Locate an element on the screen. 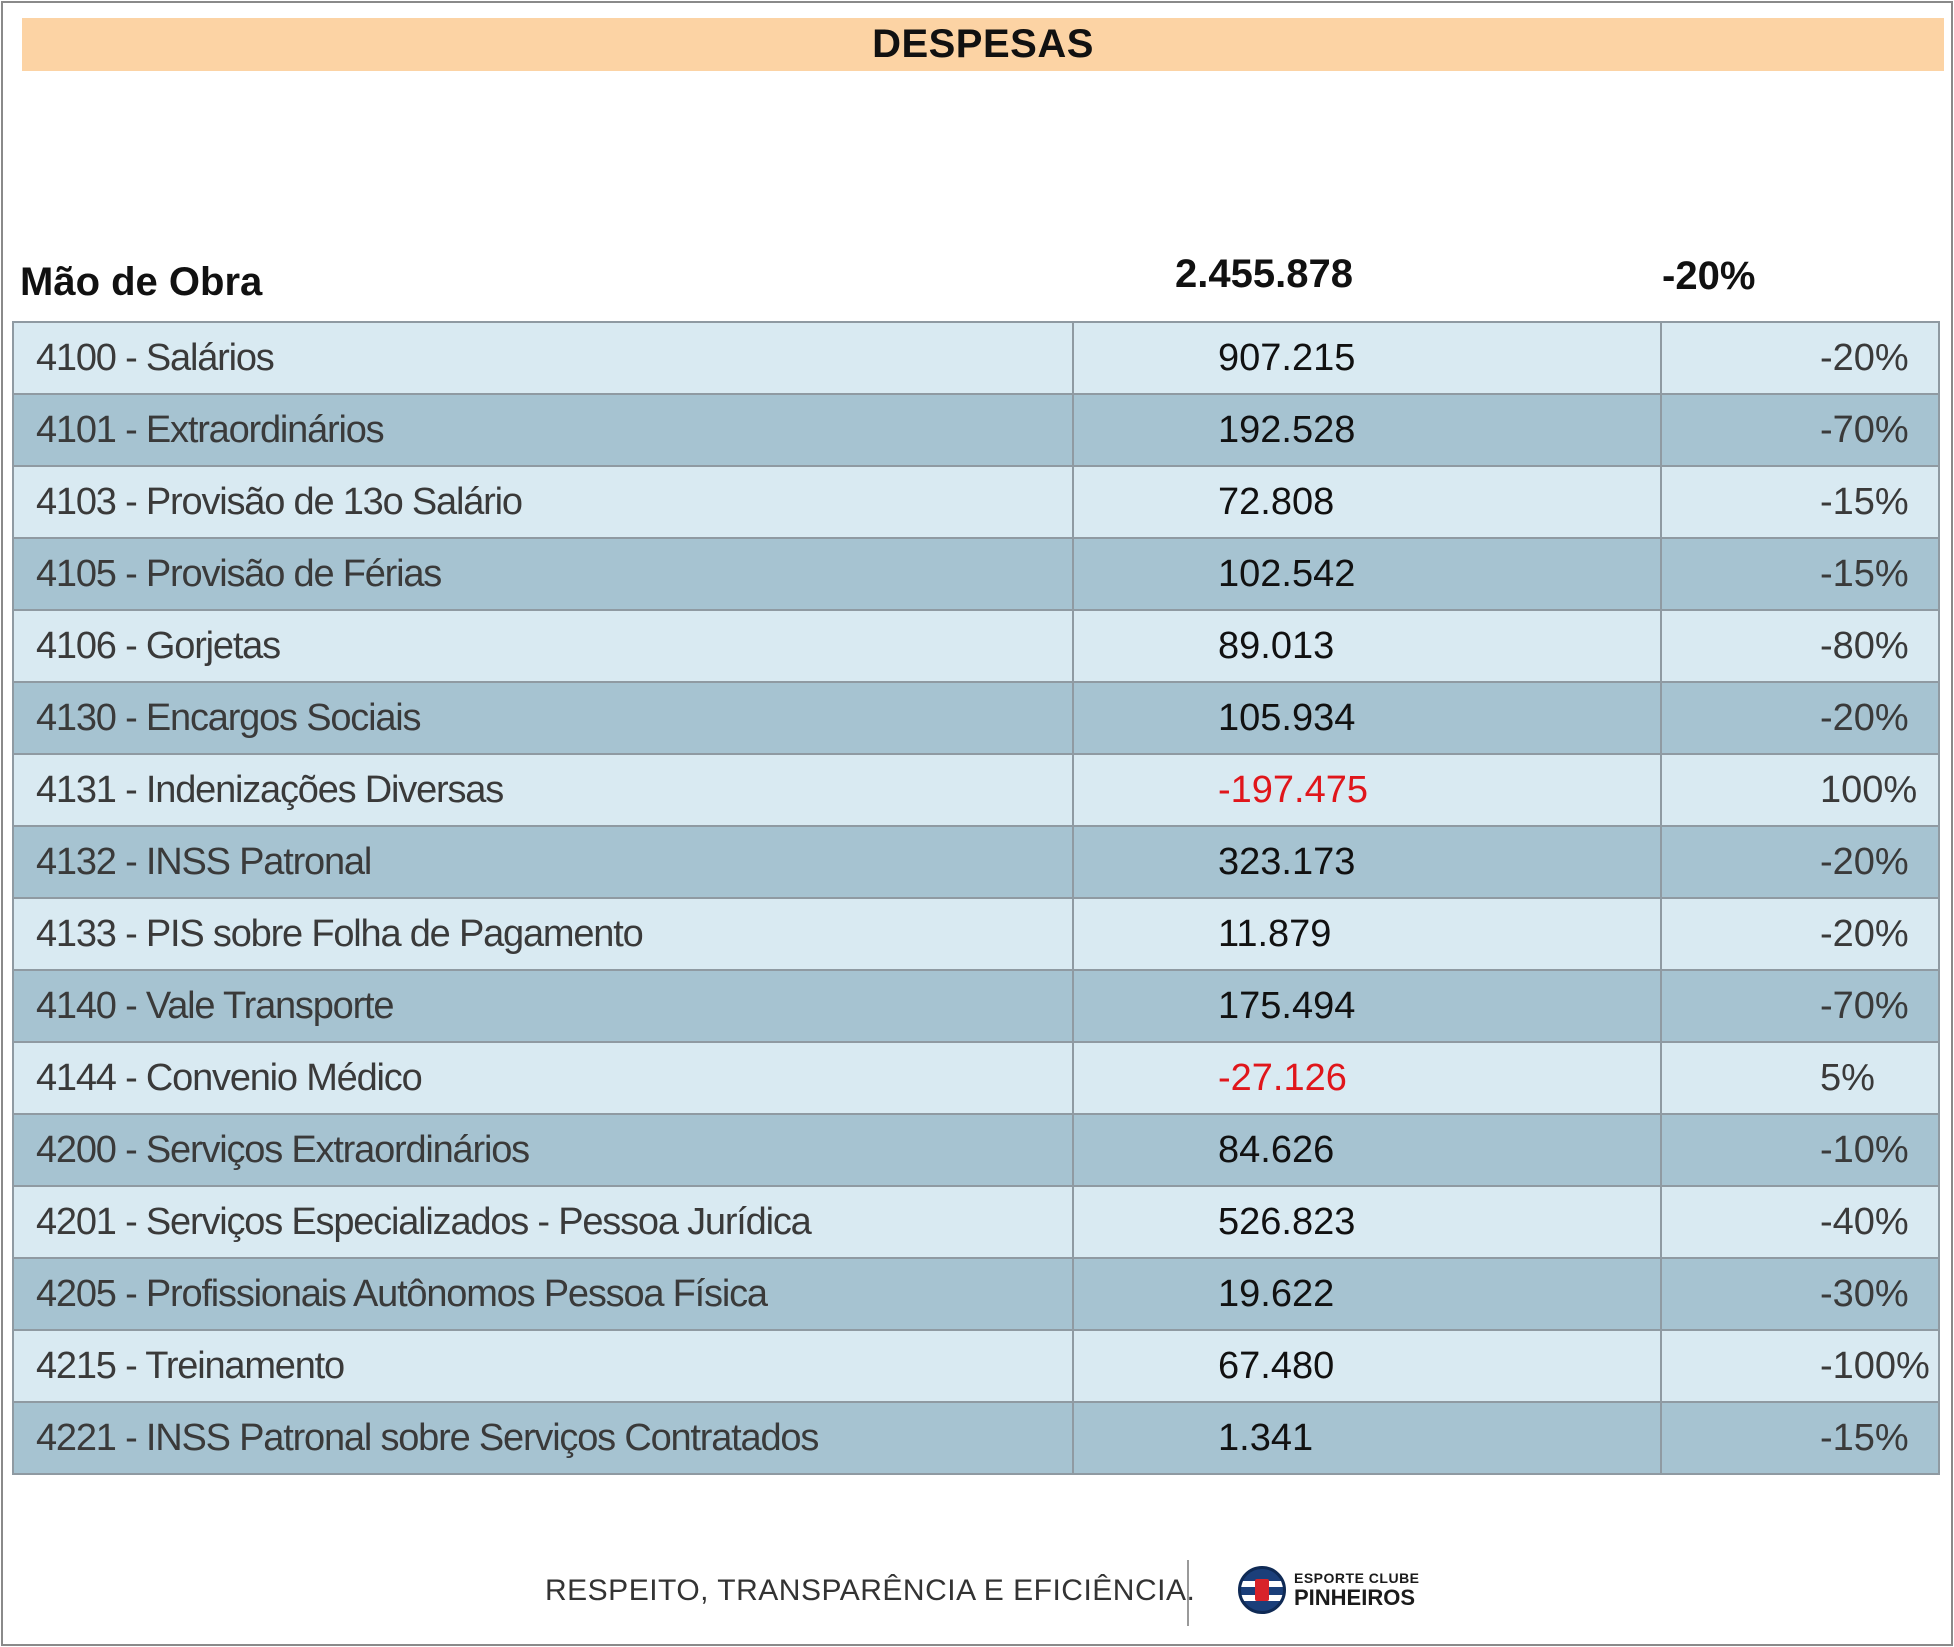 This screenshot has height=1647, width=1954. row-value: 175.494 is located at coordinates (1367, 1006).